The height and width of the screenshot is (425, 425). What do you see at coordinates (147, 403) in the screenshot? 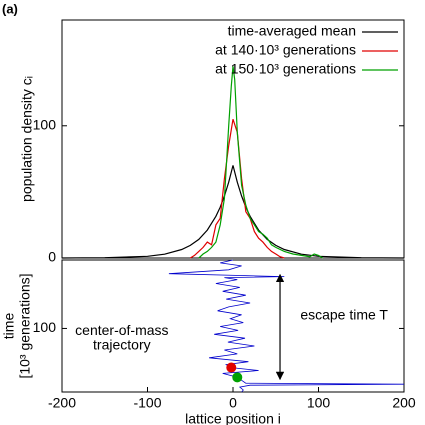
I see `x-tick-label: -100` at bounding box center [147, 403].